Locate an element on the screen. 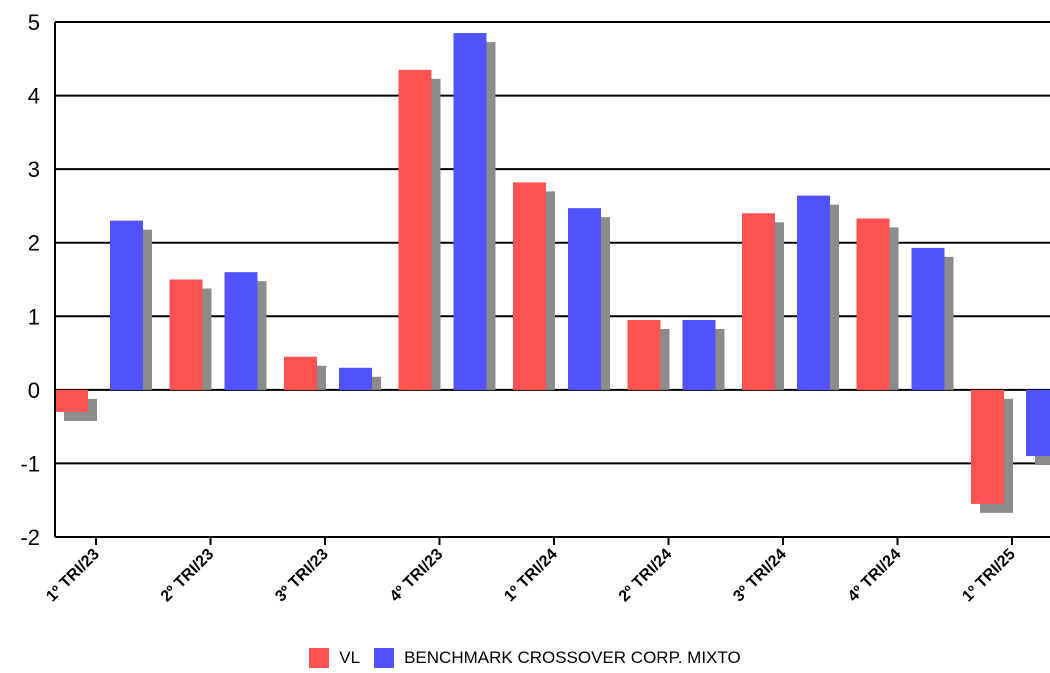 This screenshot has width=1050, height=673. y-tick-label: 3 is located at coordinates (34, 169).